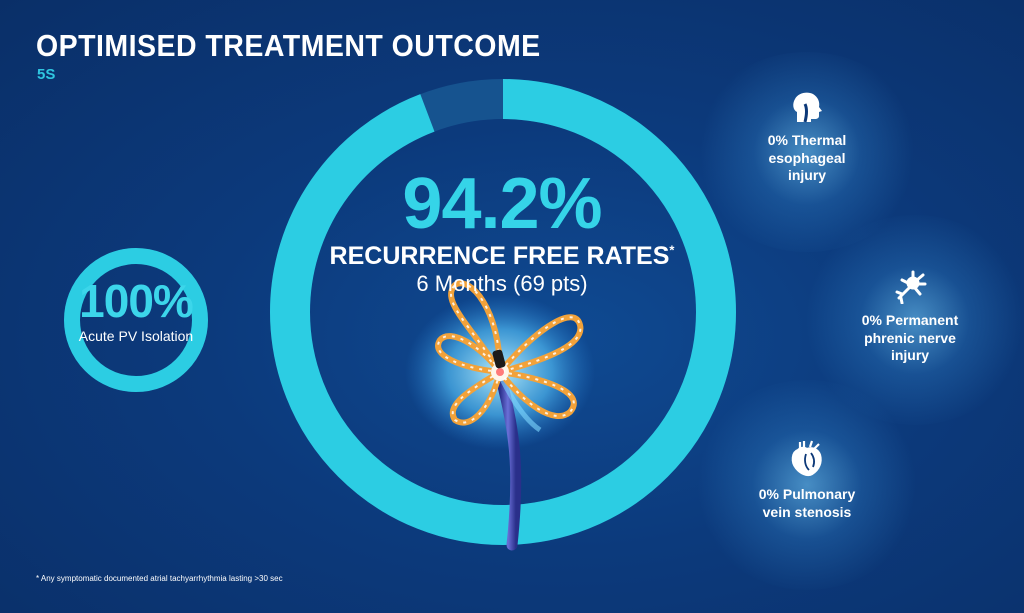 This screenshot has width=1024, height=613. Describe the element at coordinates (807, 480) in the screenshot. I see `stat-pulmonary-vein: 0% Pulmonary vein stenosis` at that location.